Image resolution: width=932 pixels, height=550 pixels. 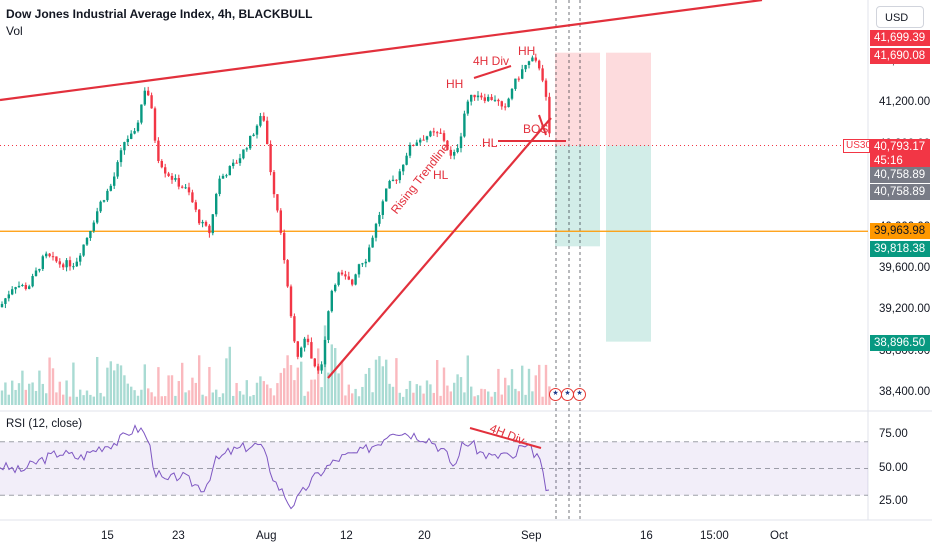 I want to click on event-flag-icon: ★, so click(x=579, y=394).